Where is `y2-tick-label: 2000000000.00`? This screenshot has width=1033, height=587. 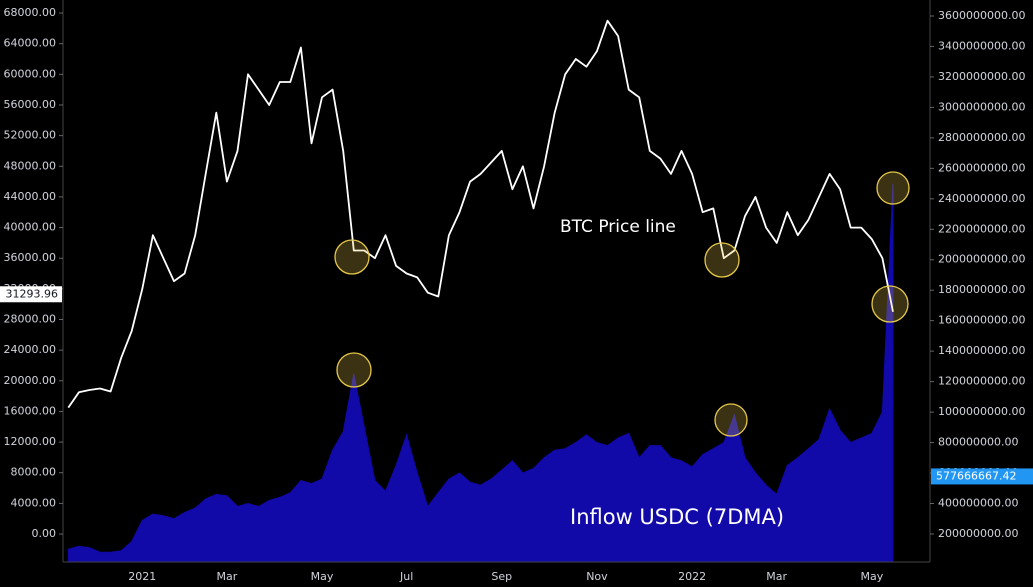
y2-tick-label: 2000000000.00 is located at coordinates (981, 259).